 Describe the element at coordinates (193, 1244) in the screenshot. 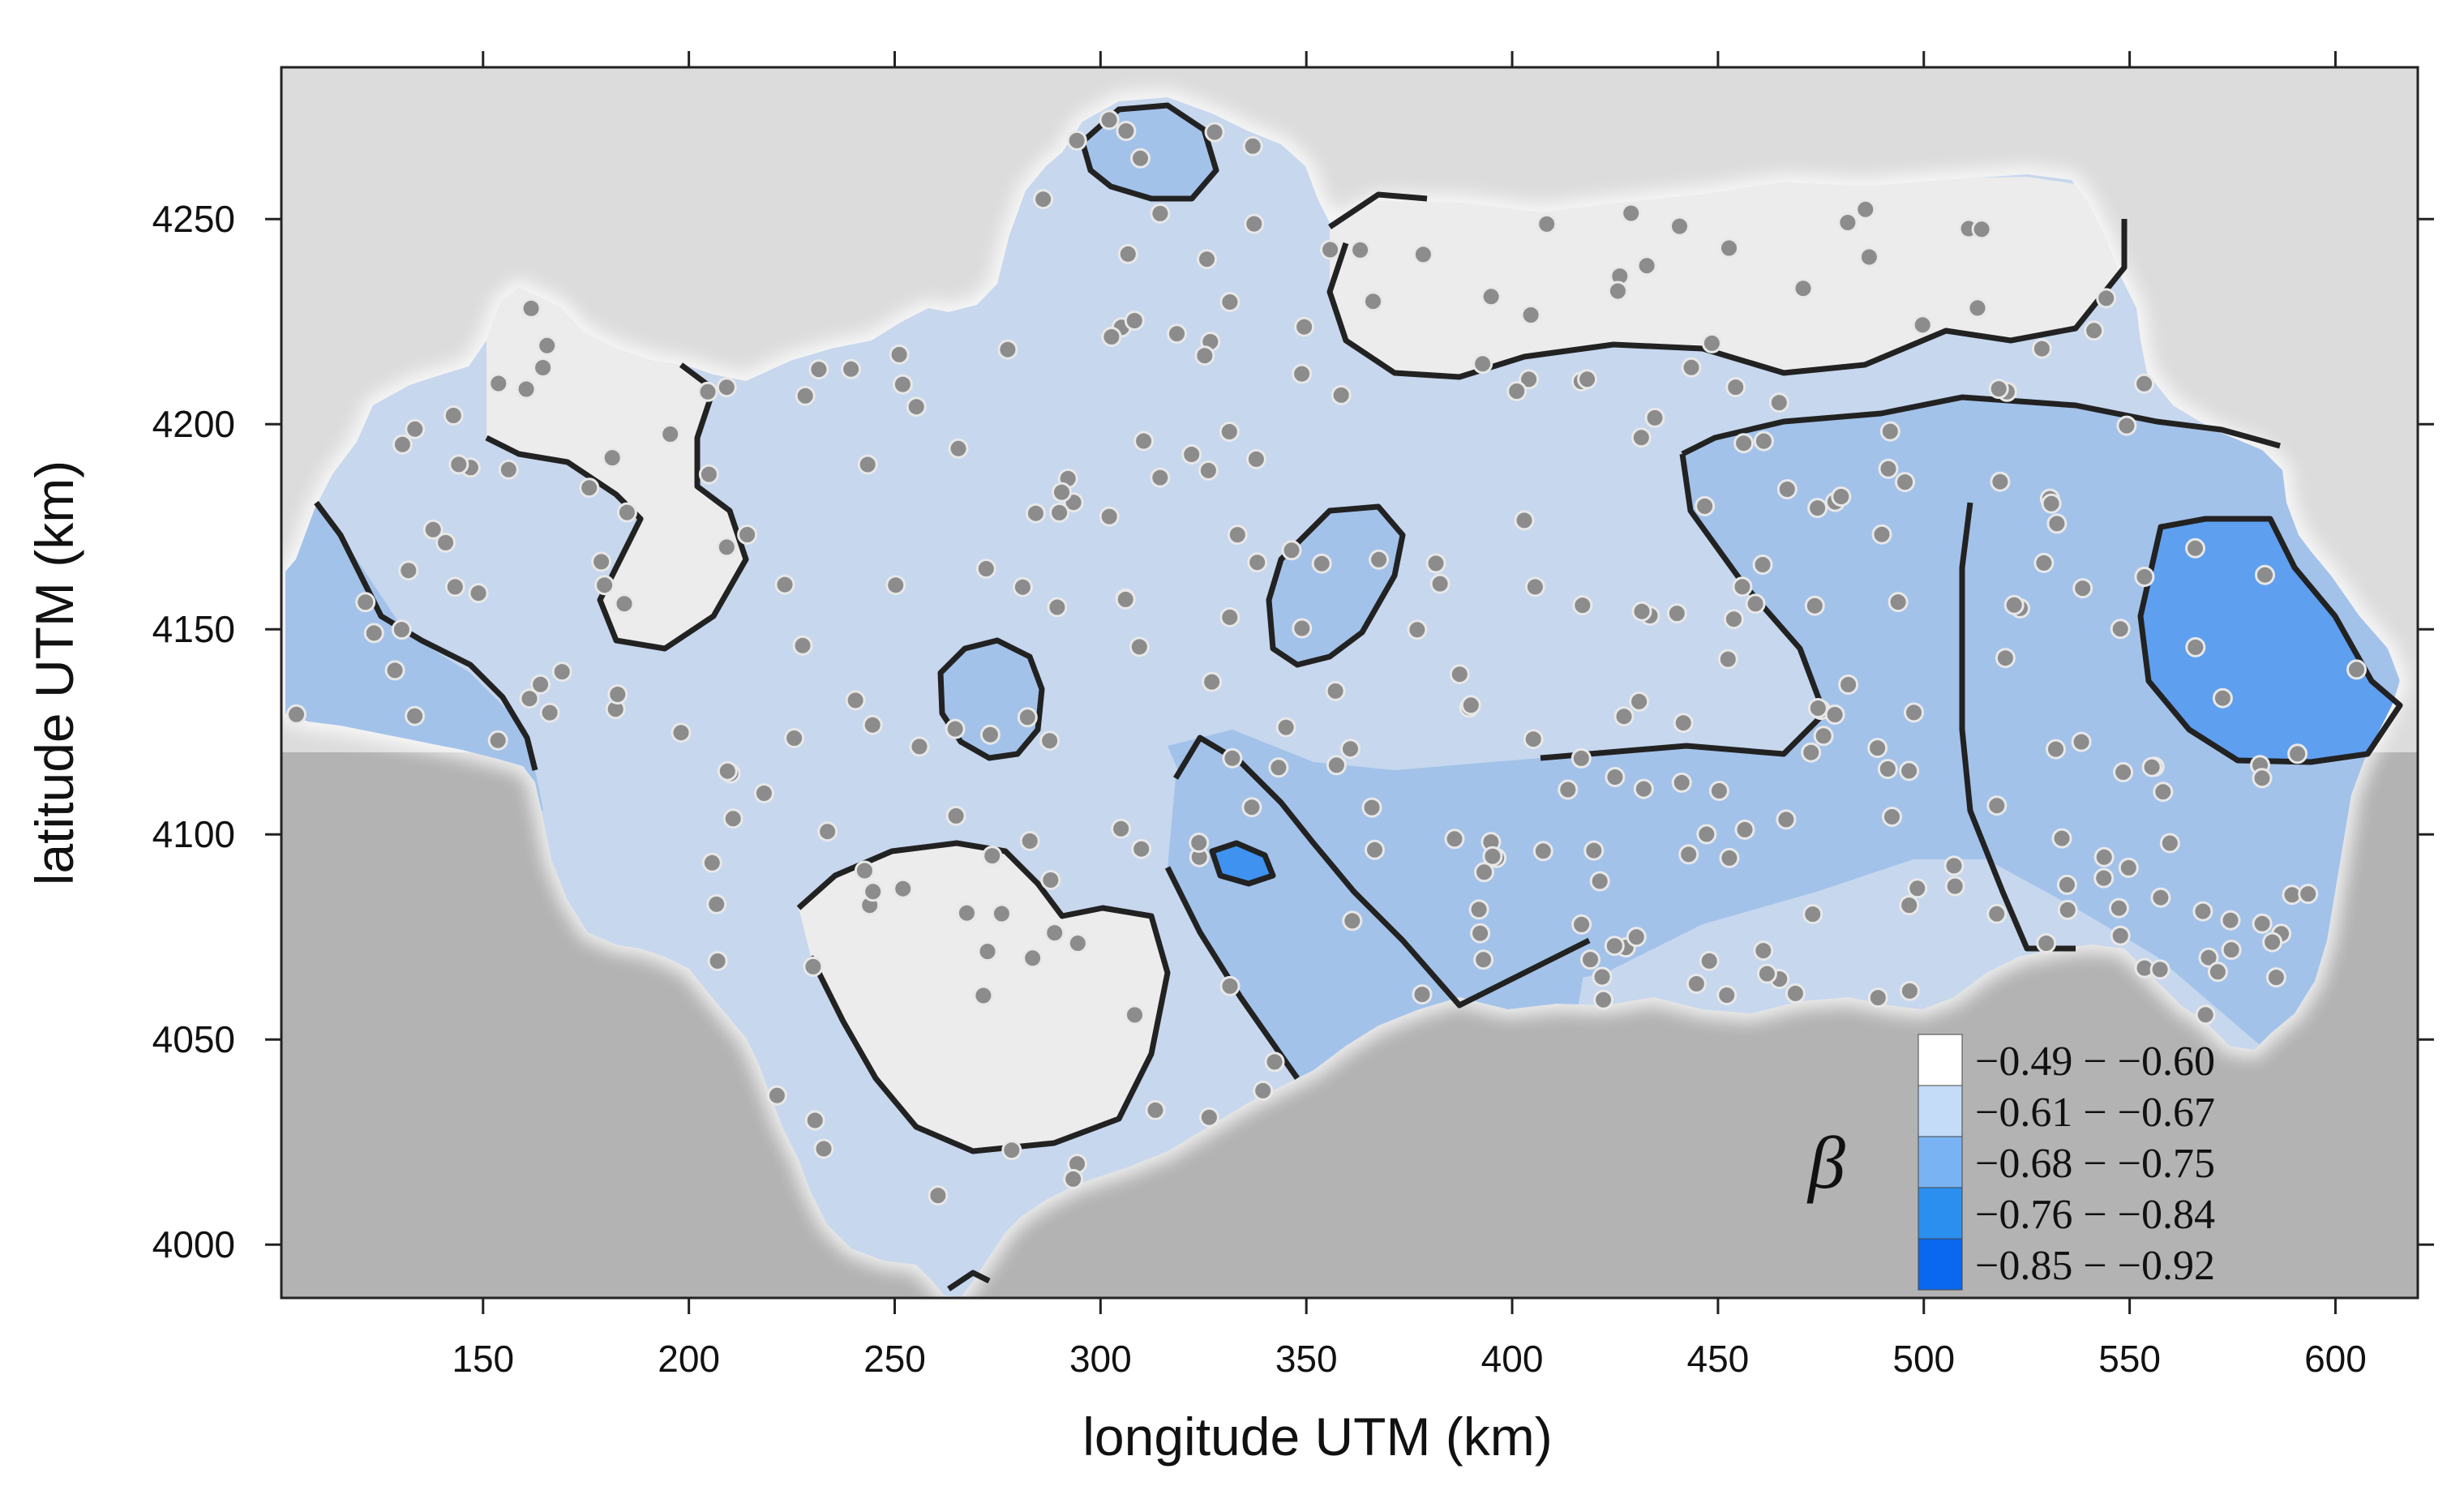

I see `y-tick-label: 4000` at that location.